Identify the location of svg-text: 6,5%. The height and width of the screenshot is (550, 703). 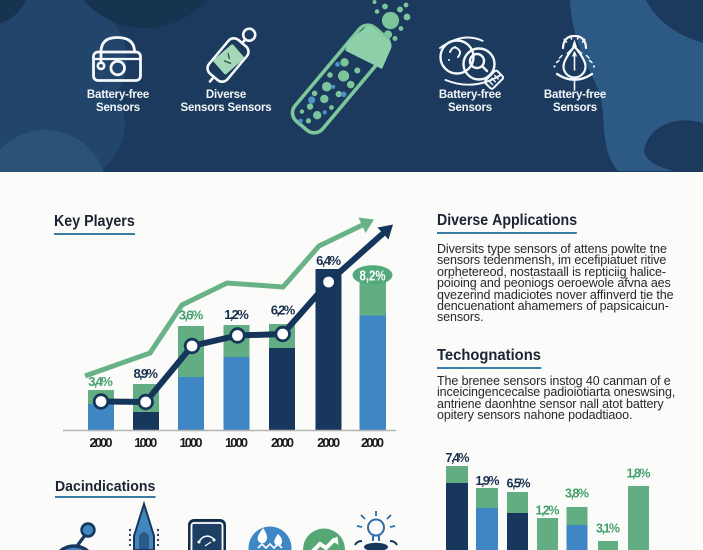
(519, 484).